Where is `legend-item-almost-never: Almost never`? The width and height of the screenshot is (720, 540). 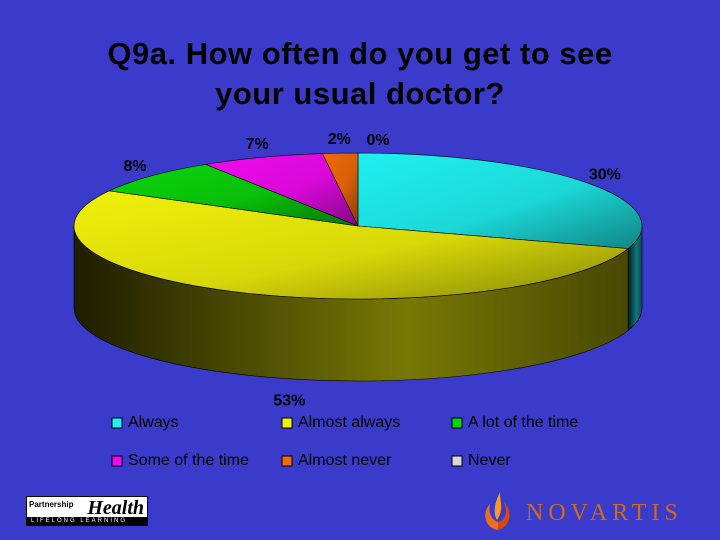
legend-item-almost-never: Almost never is located at coordinates (336, 460).